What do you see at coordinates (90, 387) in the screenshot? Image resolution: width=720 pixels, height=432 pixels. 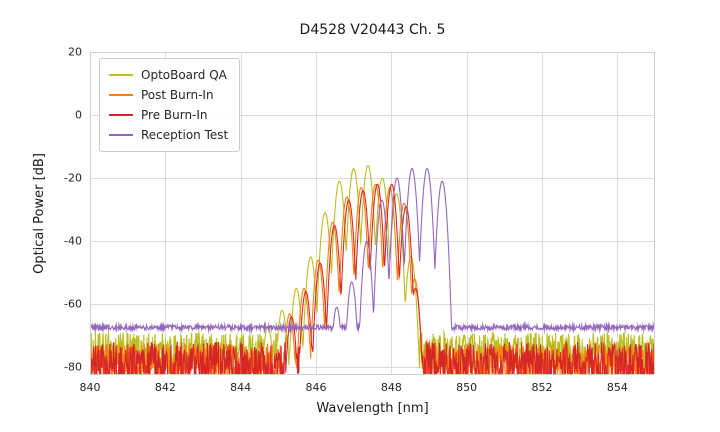 I see `x-tick-label: 840` at bounding box center [90, 387].